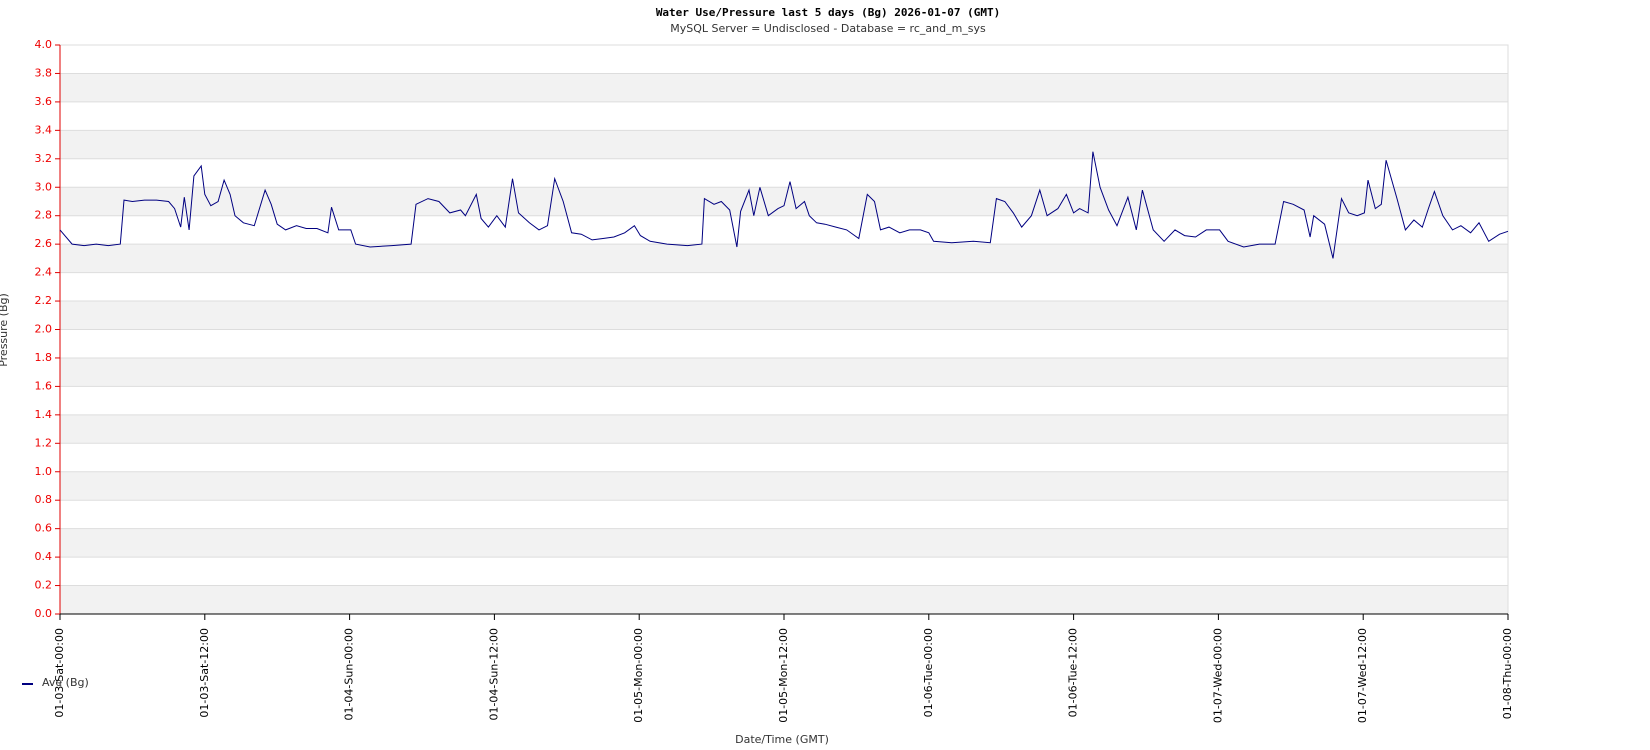 The height and width of the screenshot is (750, 1650). I want to click on legend-label: Ave (Bg), so click(65, 682).